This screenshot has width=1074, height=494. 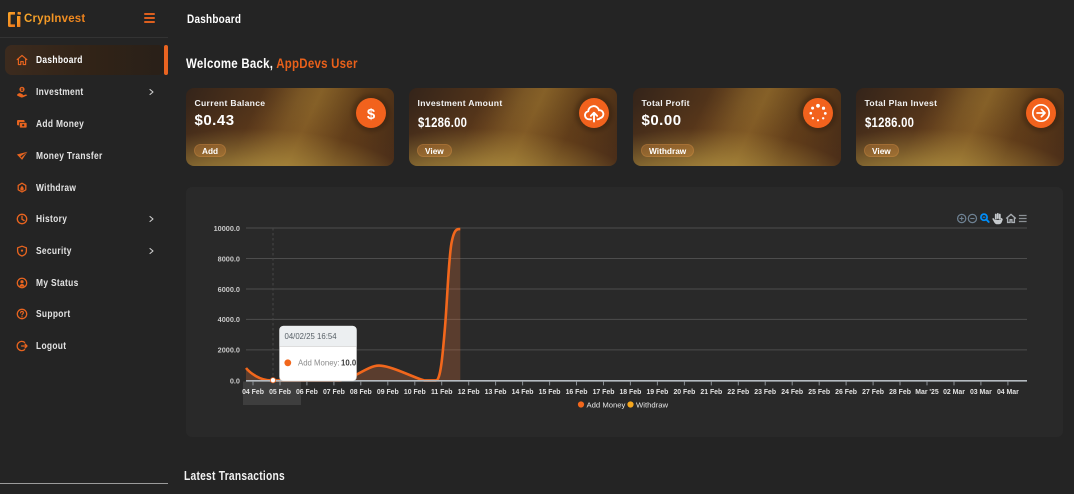 I want to click on svg-text: 10 Feb, so click(x=415, y=392).